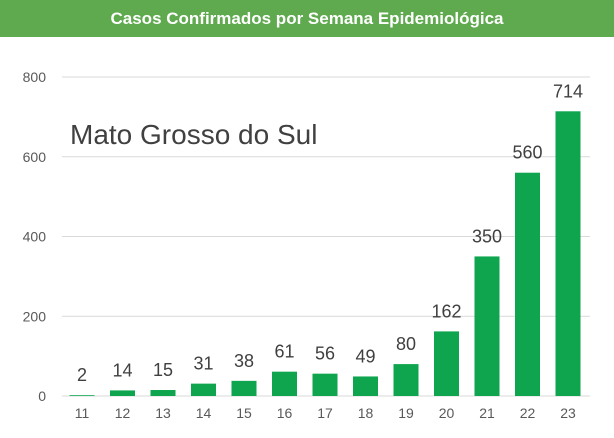 This screenshot has width=614, height=438. What do you see at coordinates (528, 413) in the screenshot?
I see `x-tick-label: 22` at bounding box center [528, 413].